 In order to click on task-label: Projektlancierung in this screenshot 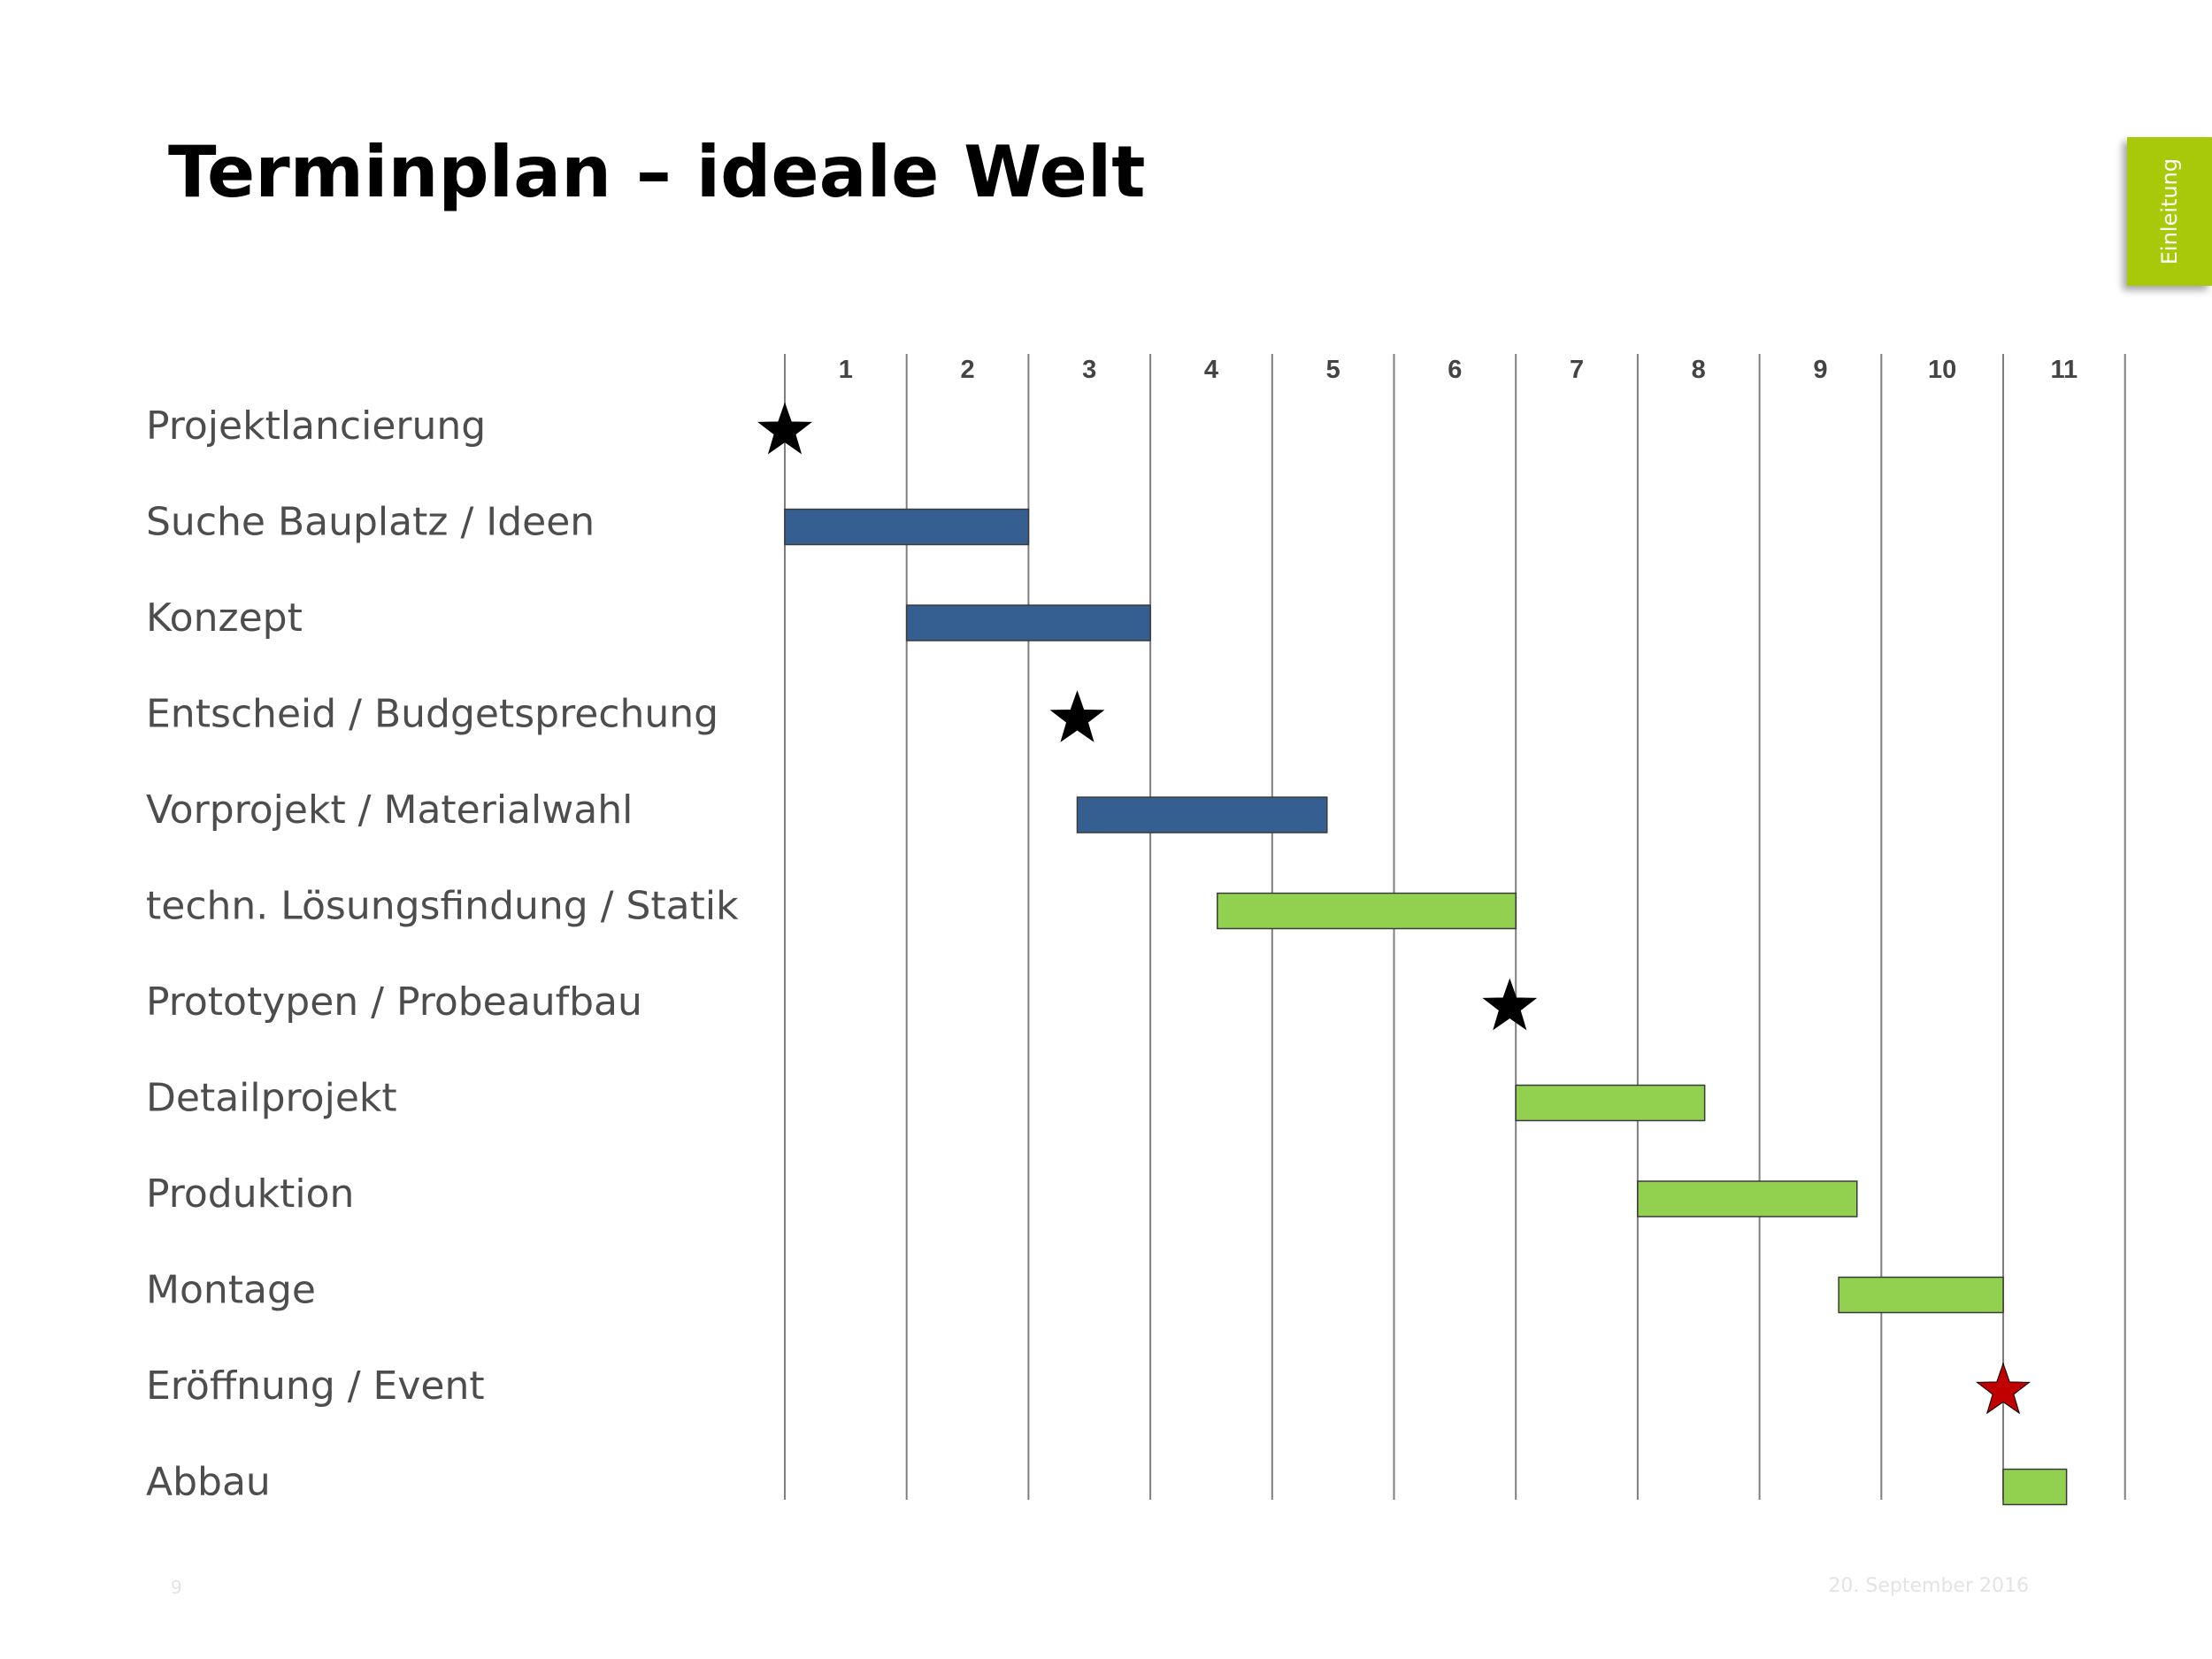, I will do `click(316, 426)`.